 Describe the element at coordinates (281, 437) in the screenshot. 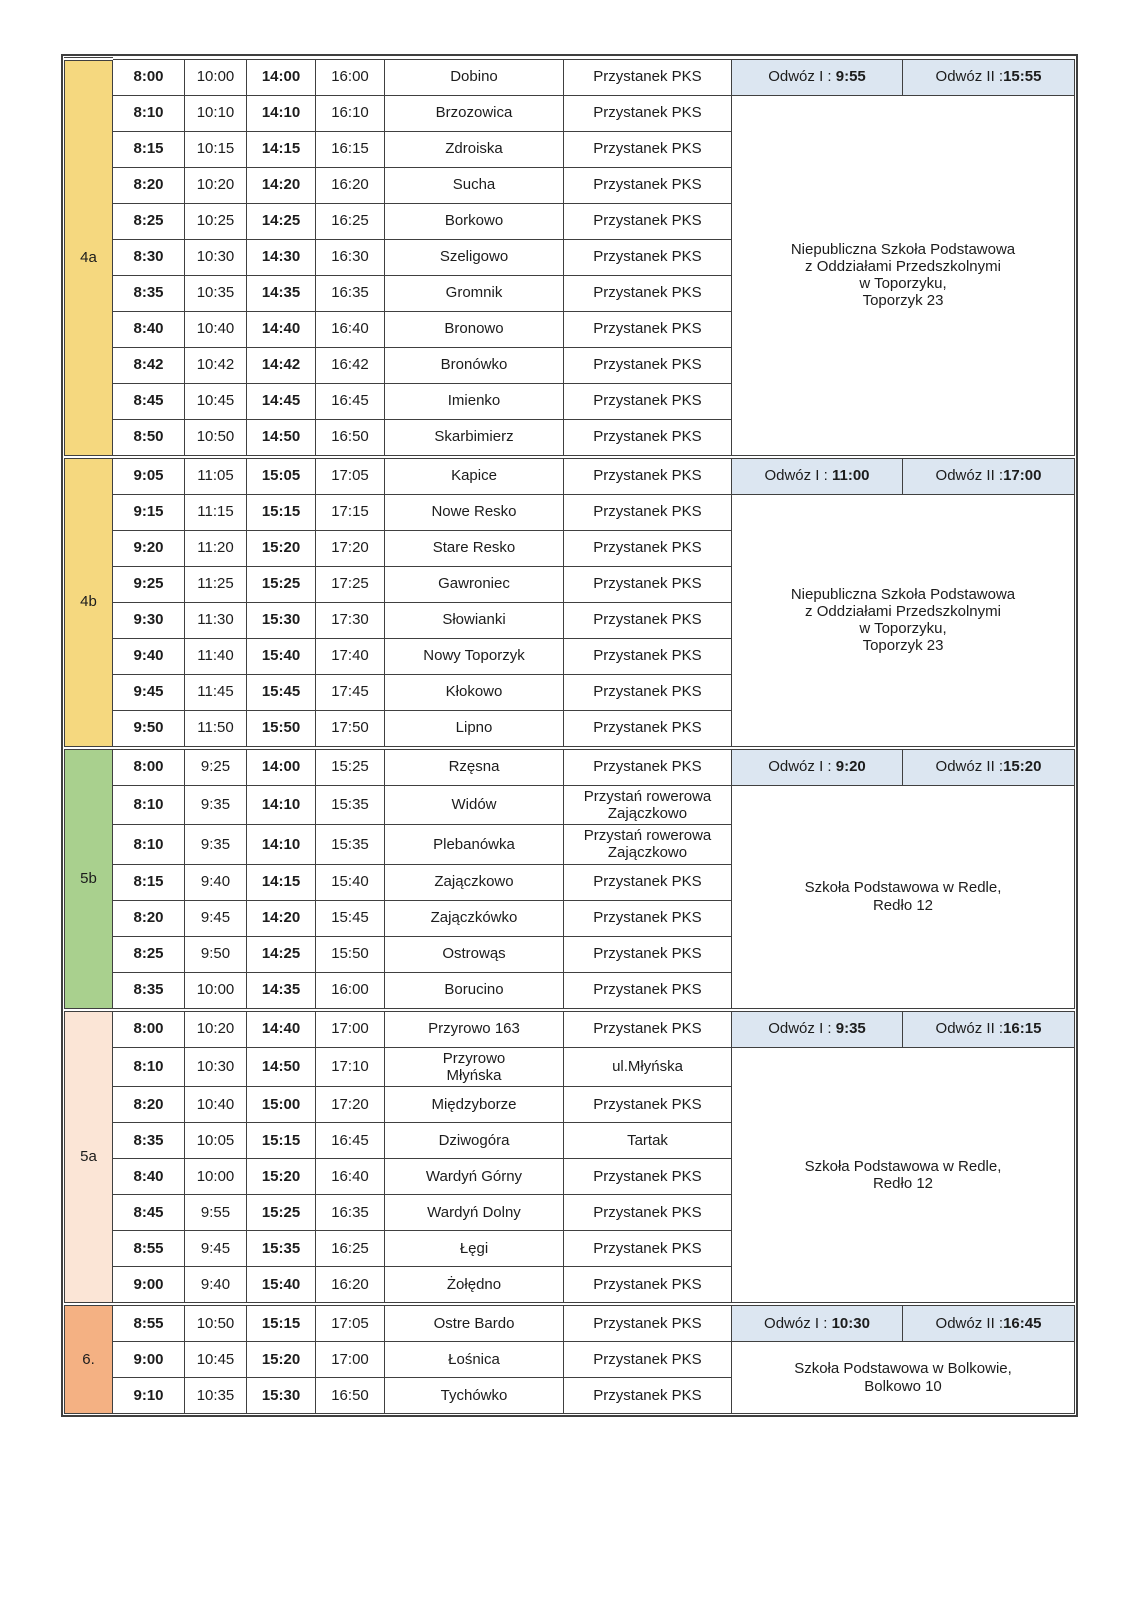

I see `time-cell: 14:50` at that location.